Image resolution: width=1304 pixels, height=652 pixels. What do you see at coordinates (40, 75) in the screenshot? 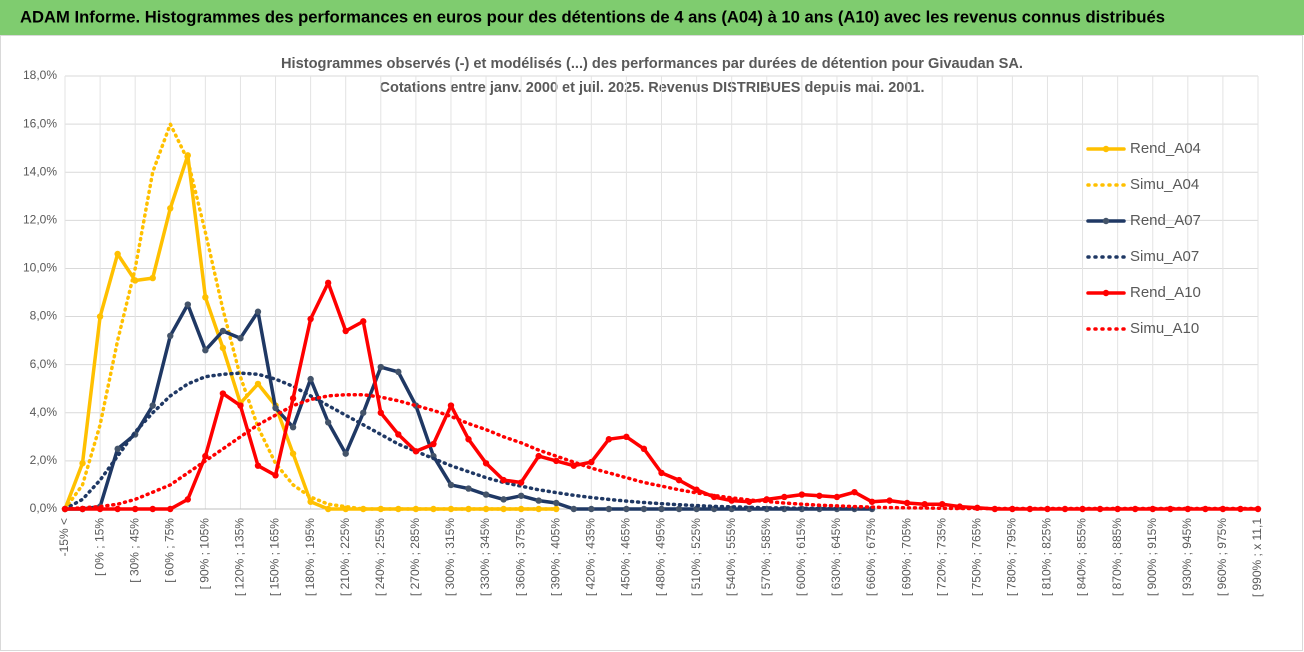
I see `y-tick-label: 18,0%` at bounding box center [40, 75].